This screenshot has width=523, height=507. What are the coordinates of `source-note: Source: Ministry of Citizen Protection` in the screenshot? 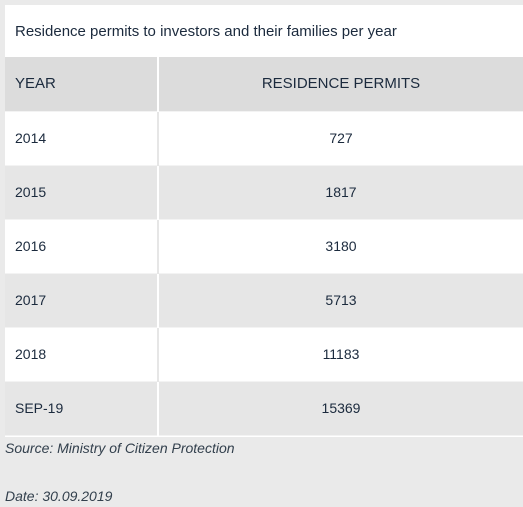 It's located at (120, 448).